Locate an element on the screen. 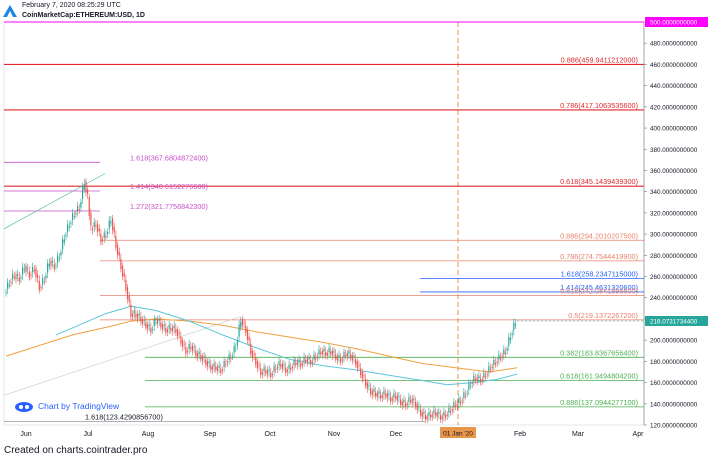 This screenshot has height=460, width=710. fib-level-label: 0.886(137.0944277100) is located at coordinates (599, 402).